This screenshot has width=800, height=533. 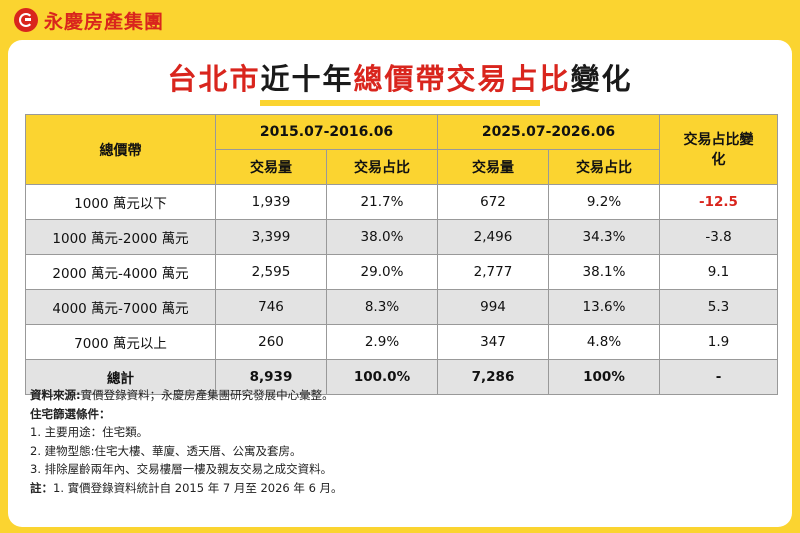 What do you see at coordinates (104, 21) in the screenshot?
I see `brand-name: 永慶房產集團` at bounding box center [104, 21].